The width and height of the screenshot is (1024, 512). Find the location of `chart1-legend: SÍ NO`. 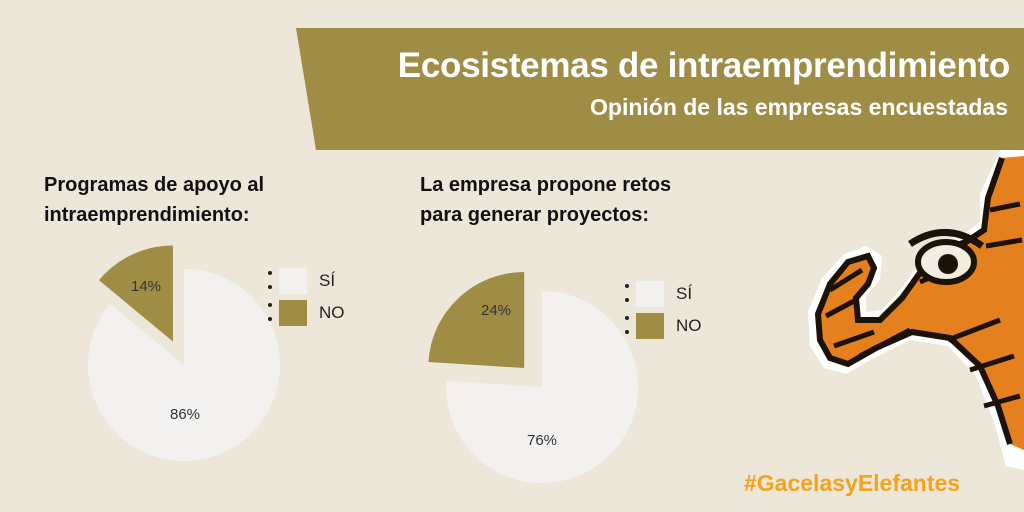

chart1-legend: SÍ NO is located at coordinates (305, 297).